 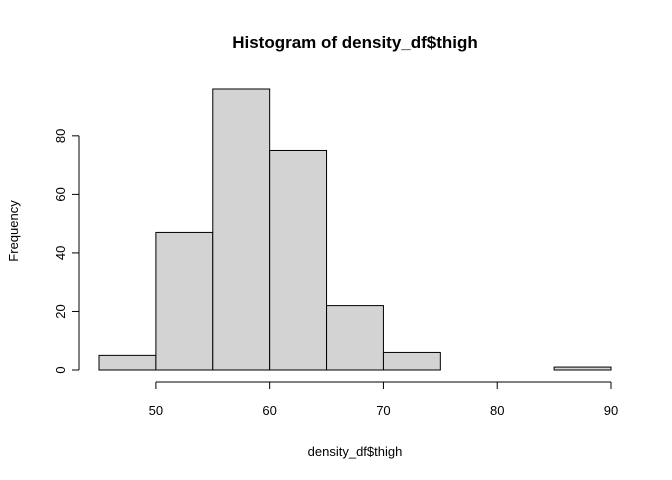 I want to click on y-tick-label: 60, so click(x=60, y=194).